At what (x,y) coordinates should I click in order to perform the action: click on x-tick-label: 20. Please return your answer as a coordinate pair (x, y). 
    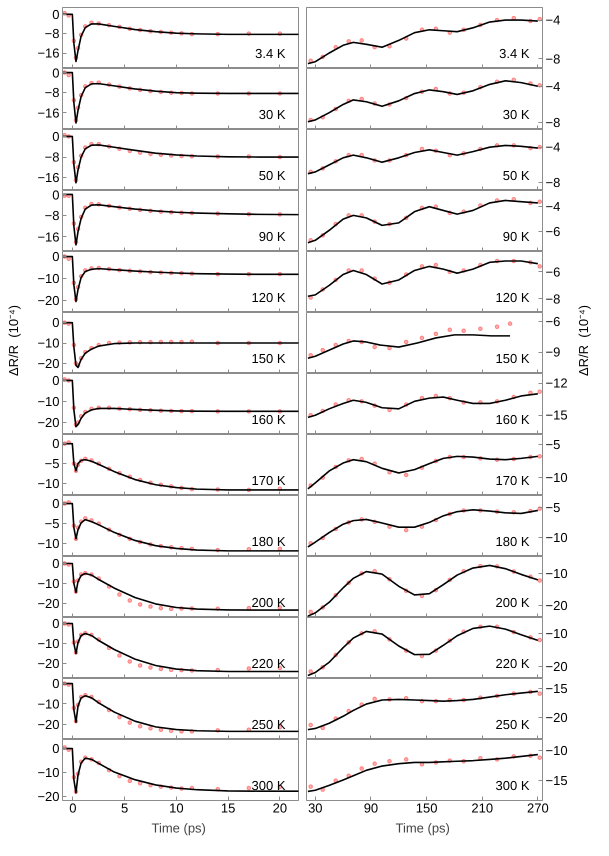
    Looking at the image, I should click on (280, 808).